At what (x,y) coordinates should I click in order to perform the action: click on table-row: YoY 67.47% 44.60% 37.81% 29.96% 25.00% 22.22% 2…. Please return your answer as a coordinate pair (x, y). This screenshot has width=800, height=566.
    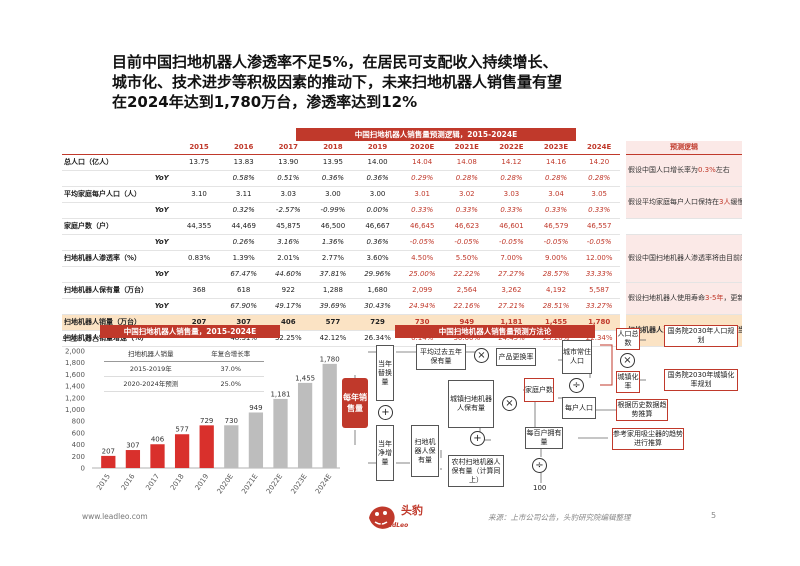
    Looking at the image, I should click on (402, 274).